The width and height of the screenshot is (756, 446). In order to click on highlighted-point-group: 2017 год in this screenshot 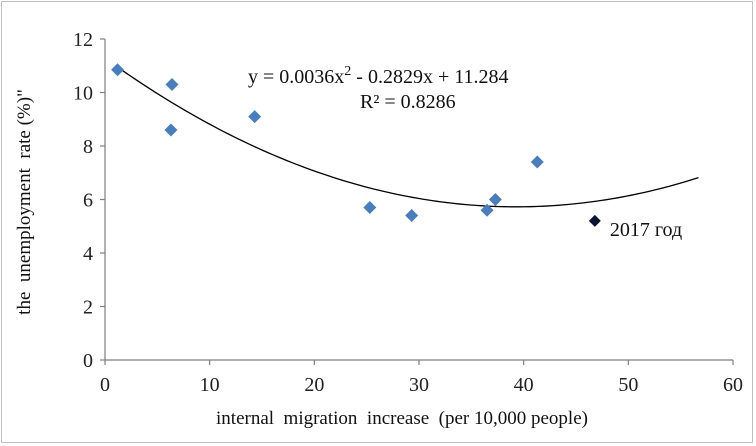, I will do `click(635, 227)`.